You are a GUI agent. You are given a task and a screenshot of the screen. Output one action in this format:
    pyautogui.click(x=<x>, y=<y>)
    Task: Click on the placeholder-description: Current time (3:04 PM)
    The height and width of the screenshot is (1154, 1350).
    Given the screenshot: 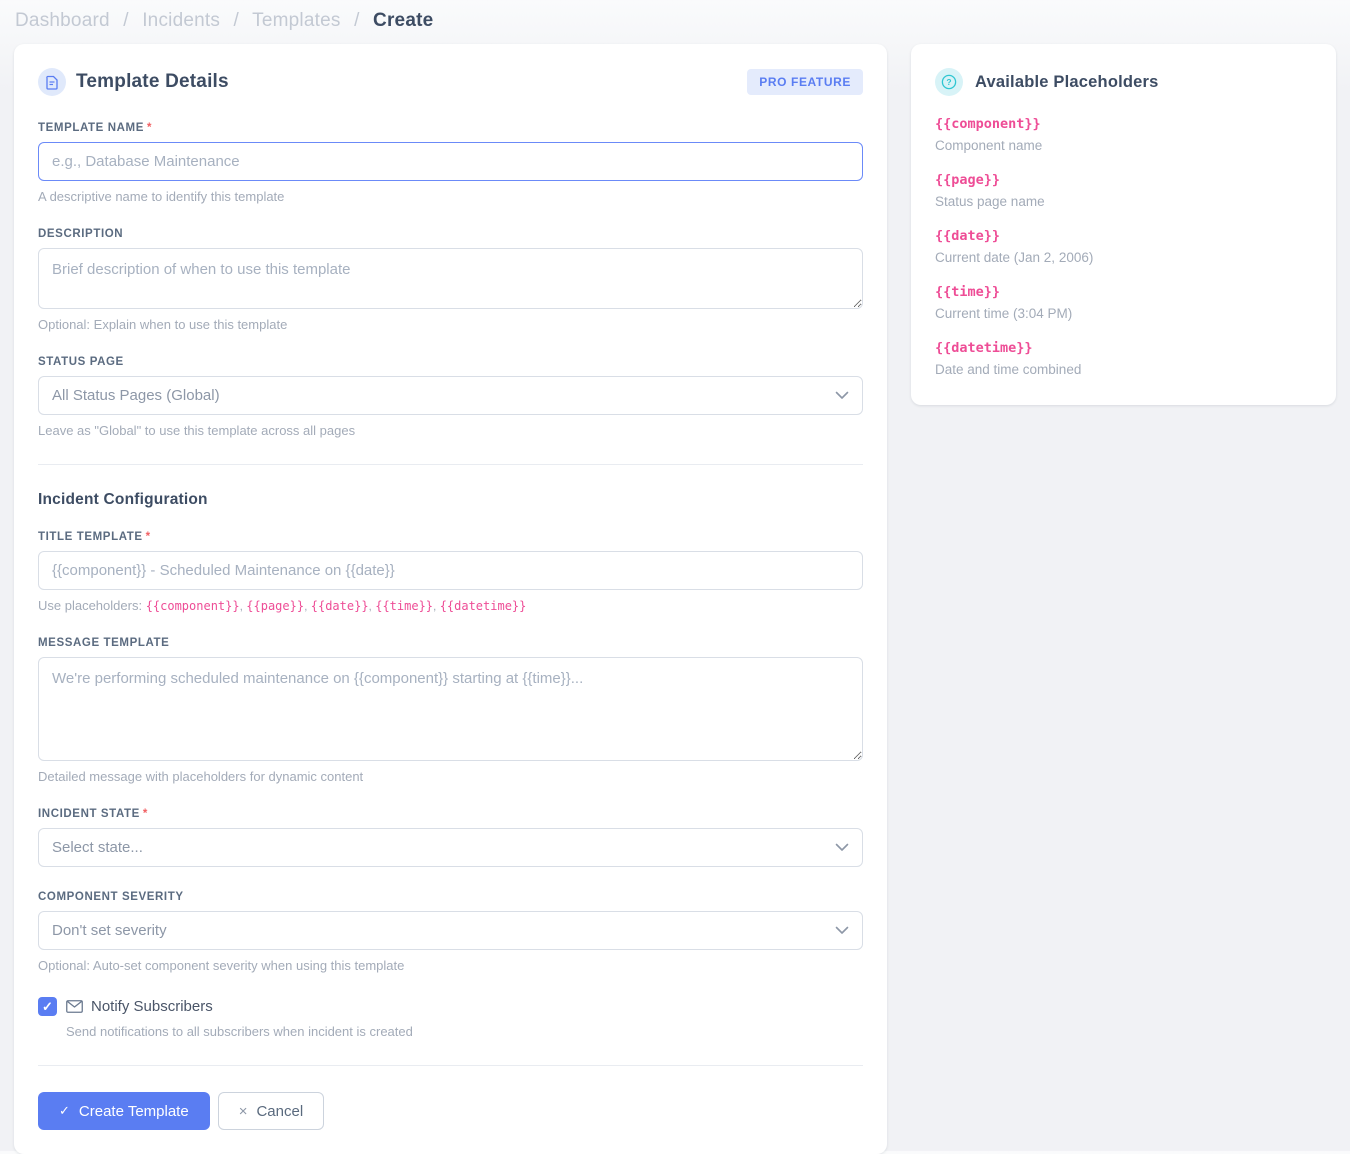 What is the action you would take?
    pyautogui.click(x=1004, y=313)
    